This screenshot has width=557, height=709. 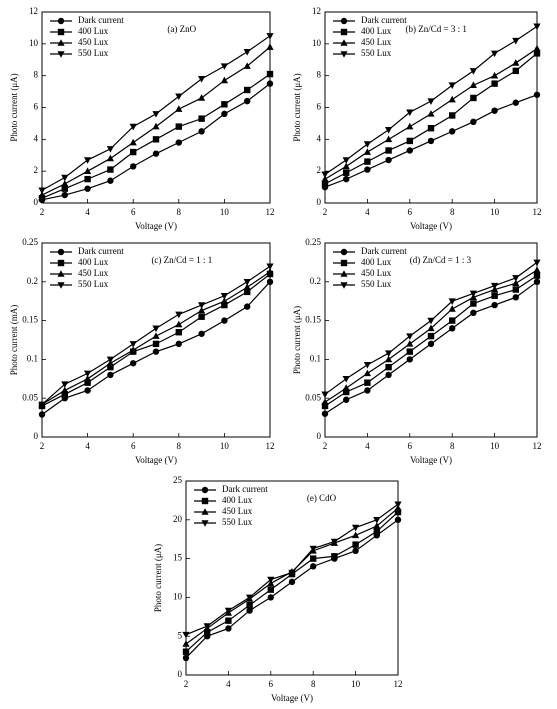 I want to click on x-axis-label: Voltage (V), so click(x=156, y=226).